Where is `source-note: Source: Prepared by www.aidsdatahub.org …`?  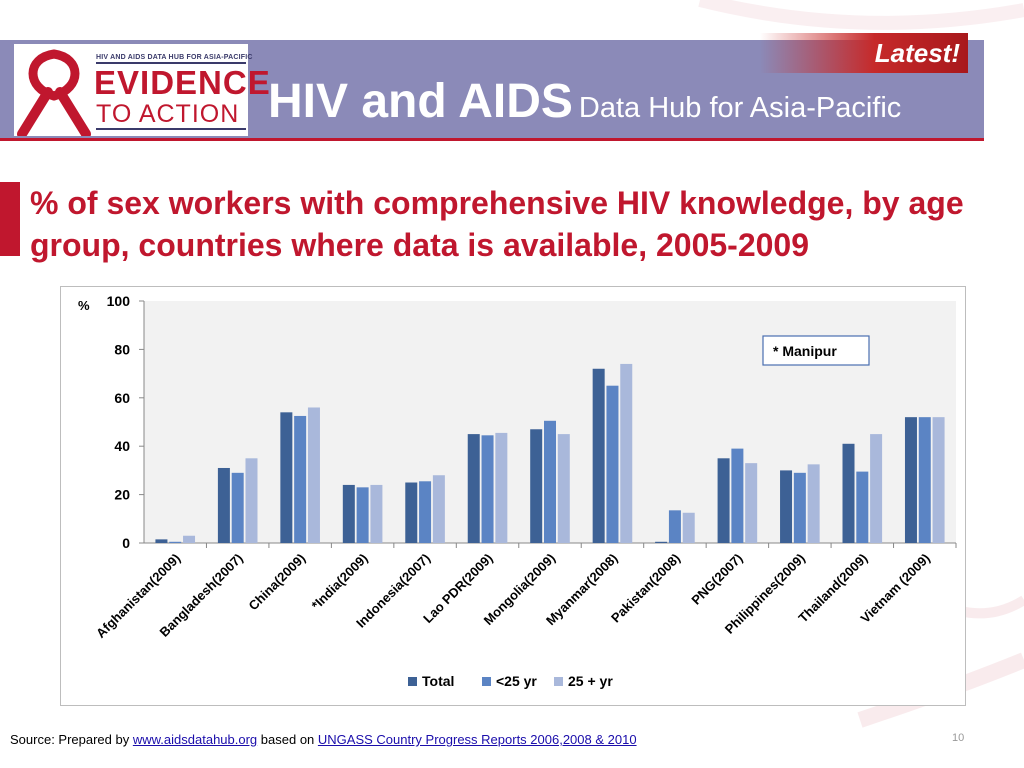
source-note: Source: Prepared by www.aidsdatahub.org … is located at coordinates (323, 739).